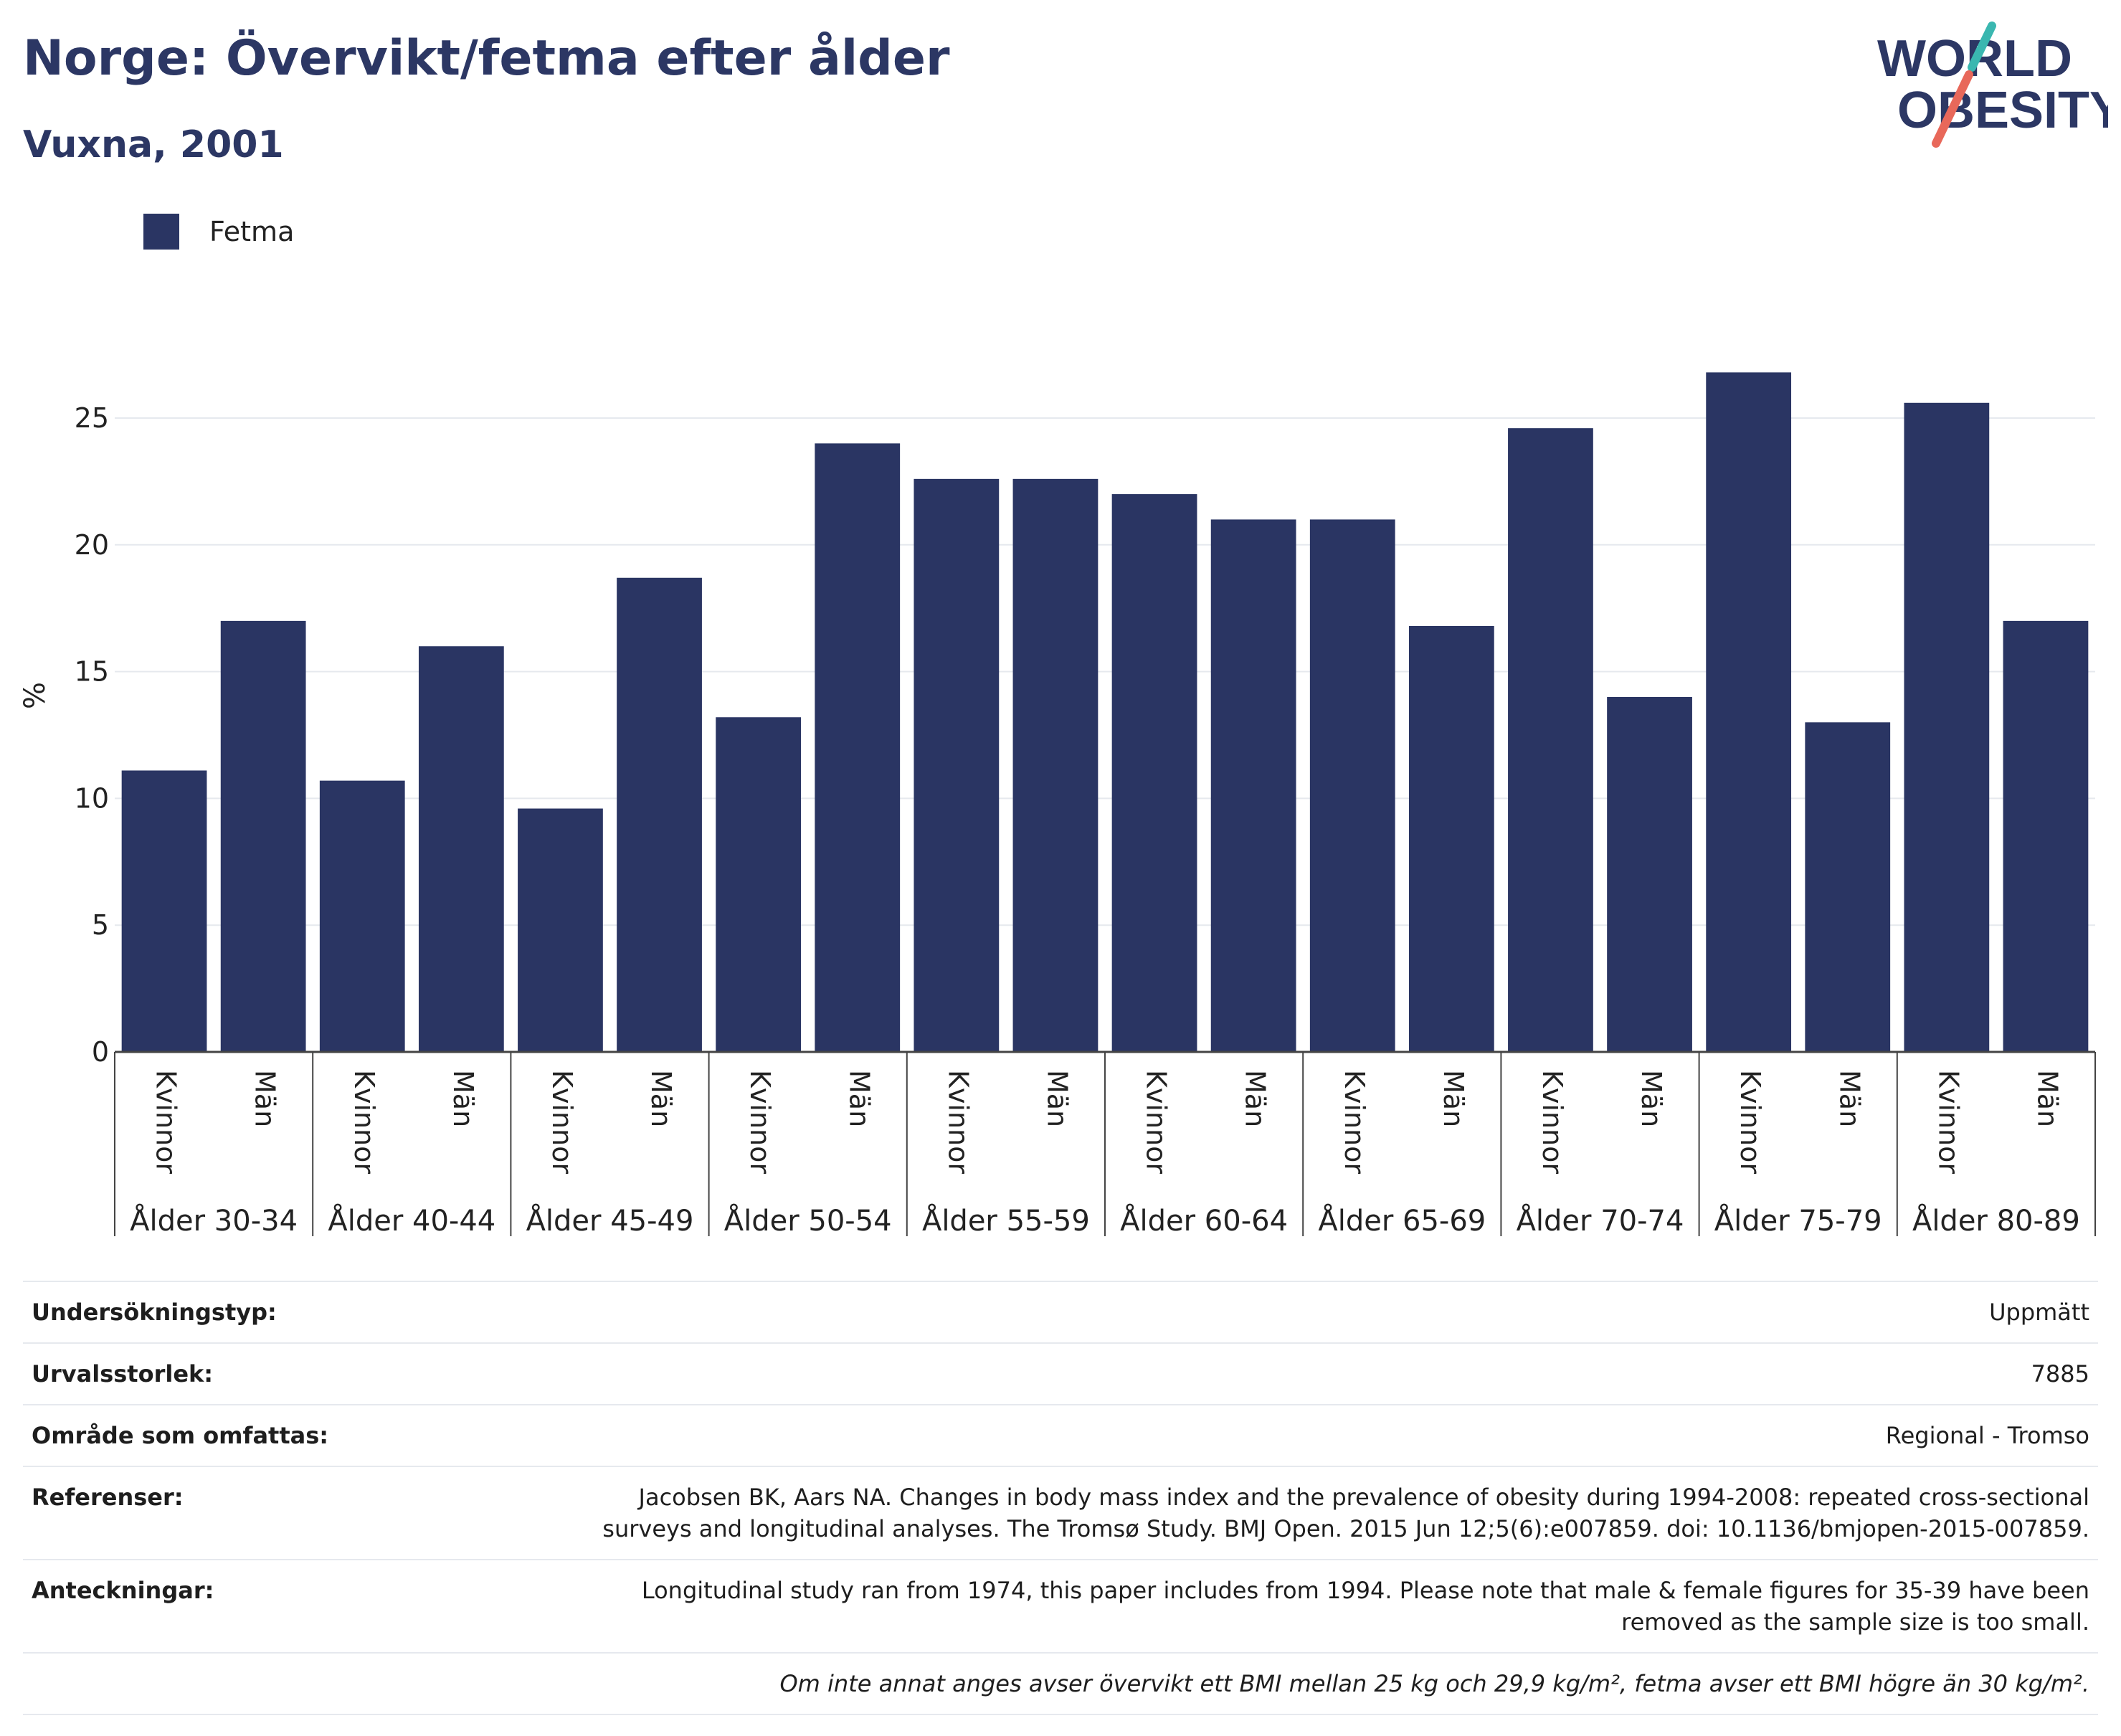  I want to click on x-group-label: Ålder 80-89, so click(1996, 1221).